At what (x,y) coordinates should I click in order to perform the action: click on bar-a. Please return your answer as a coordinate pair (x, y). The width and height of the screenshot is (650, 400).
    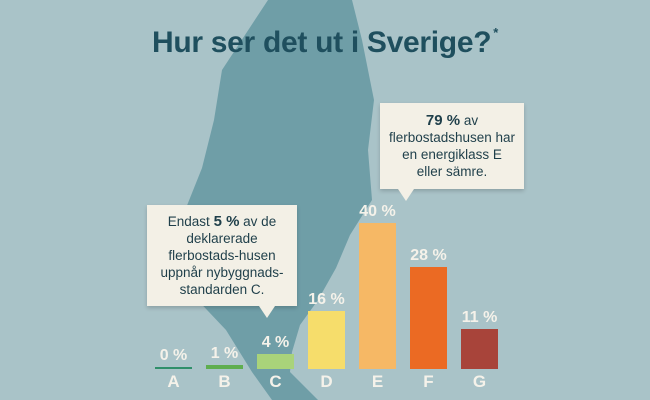
    Looking at the image, I should click on (173, 368).